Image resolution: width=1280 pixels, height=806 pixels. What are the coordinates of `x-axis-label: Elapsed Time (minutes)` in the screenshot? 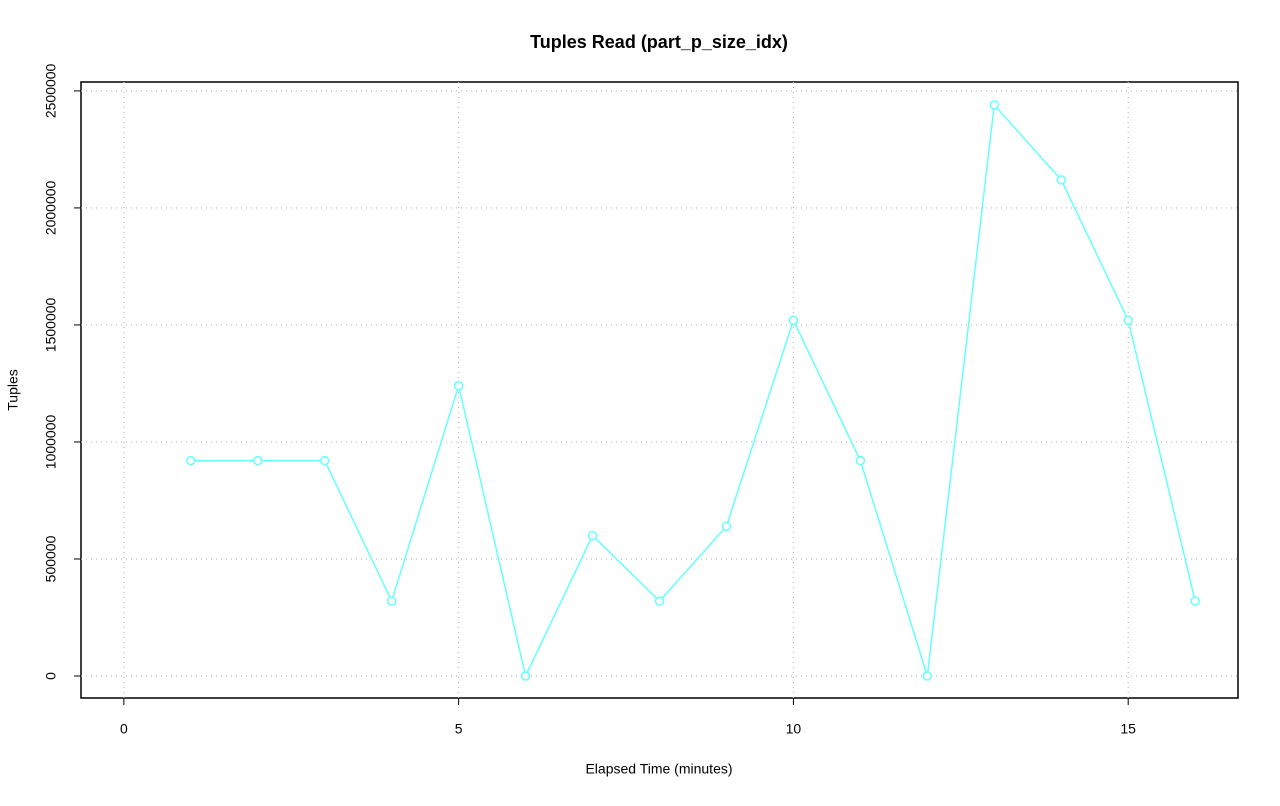 It's located at (658, 769).